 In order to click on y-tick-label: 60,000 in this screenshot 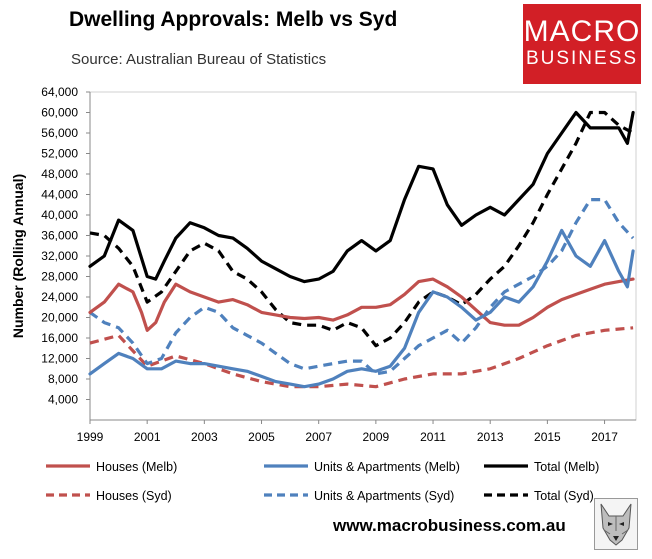, I will do `click(59, 113)`.